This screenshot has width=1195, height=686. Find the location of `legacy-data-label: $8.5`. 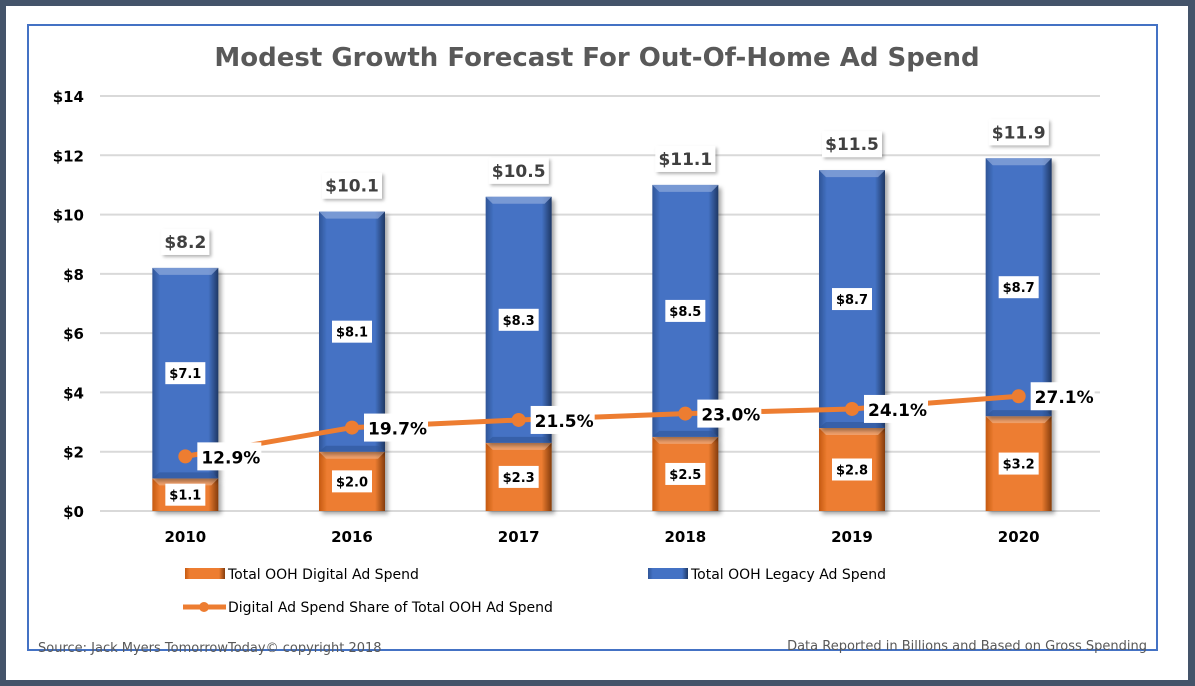

legacy-data-label: $8.5 is located at coordinates (685, 312).